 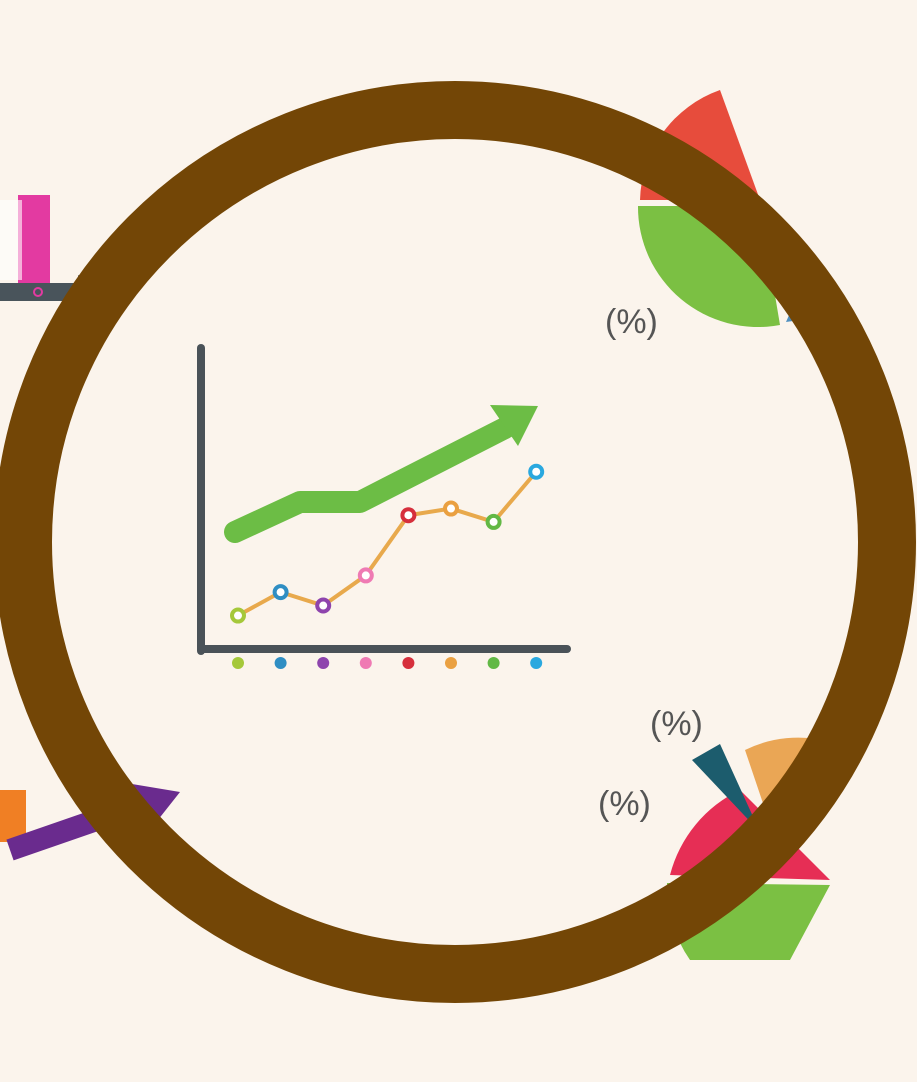 What do you see at coordinates (370, 480) in the screenshot?
I see `trend-arrow` at bounding box center [370, 480].